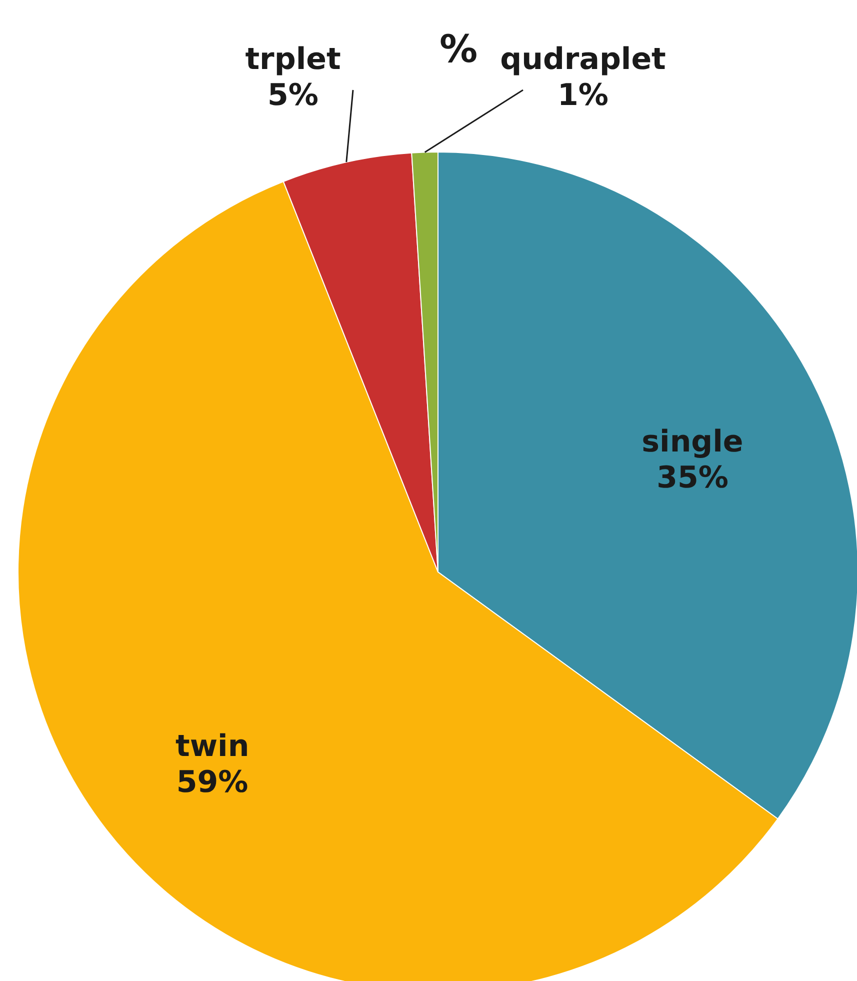  I want to click on chart-title: %, so click(458, 49).